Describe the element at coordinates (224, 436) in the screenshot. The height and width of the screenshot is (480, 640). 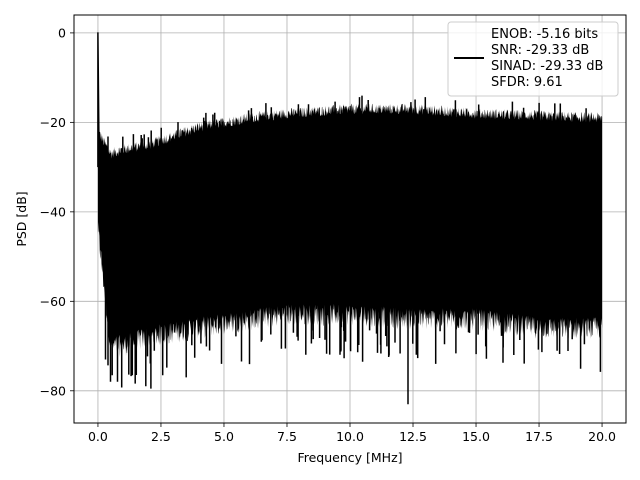
I see `x-tick-label: 5.0` at that location.